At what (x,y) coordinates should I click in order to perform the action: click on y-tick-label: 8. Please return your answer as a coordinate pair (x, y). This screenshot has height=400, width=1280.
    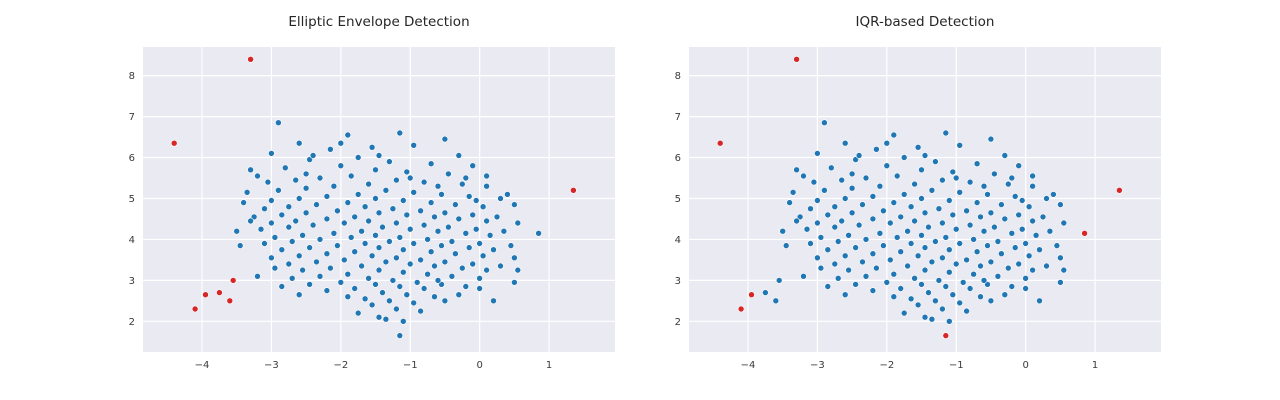
    Looking at the image, I should click on (678, 76).